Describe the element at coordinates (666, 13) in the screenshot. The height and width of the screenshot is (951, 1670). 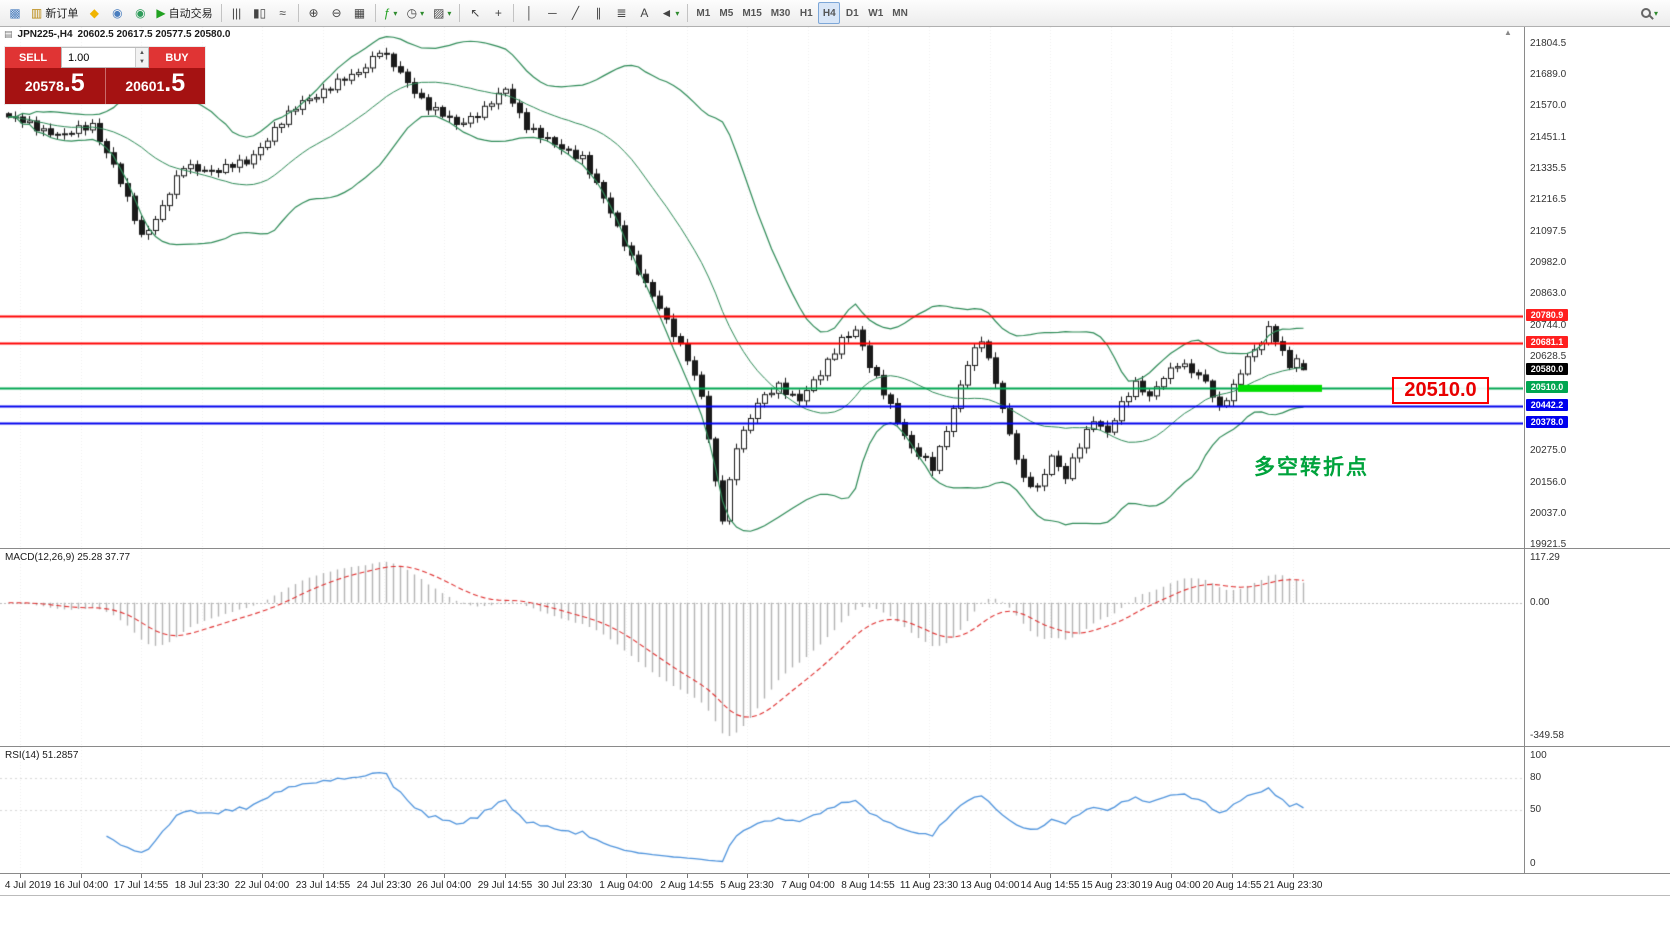
I see `arrows-icon: ◄` at that location.